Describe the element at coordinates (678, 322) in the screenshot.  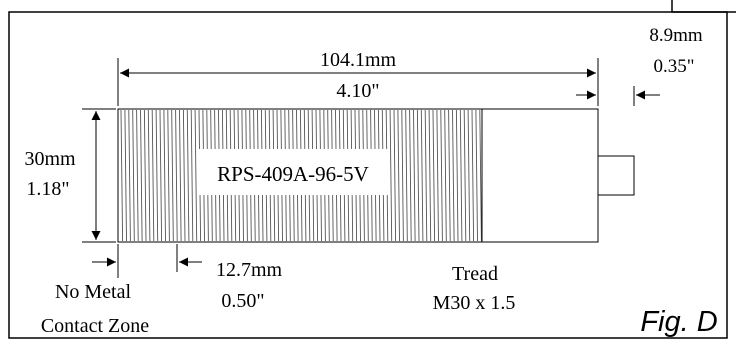
I see `figure-label: Fig. D` at that location.